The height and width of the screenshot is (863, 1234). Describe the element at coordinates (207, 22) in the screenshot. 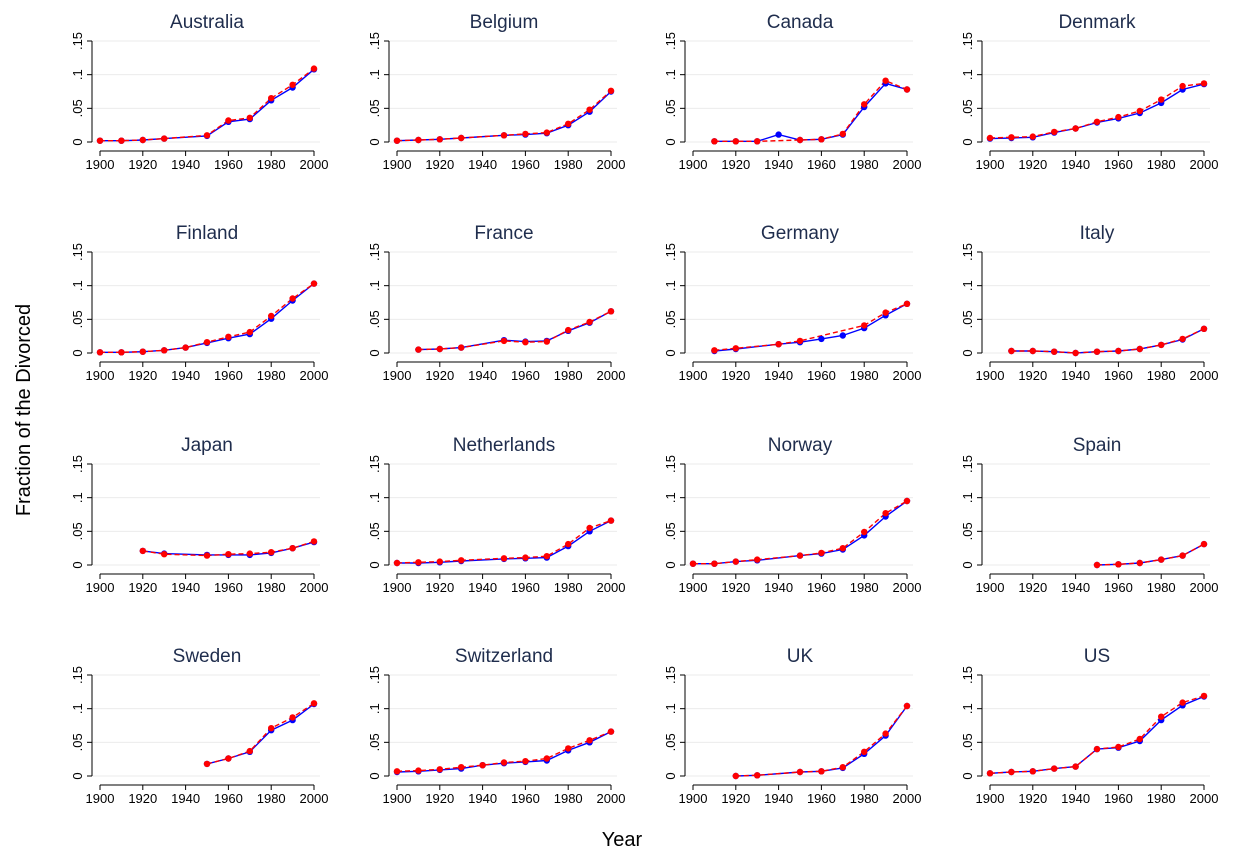

I see `panel-title: Australia` at that location.